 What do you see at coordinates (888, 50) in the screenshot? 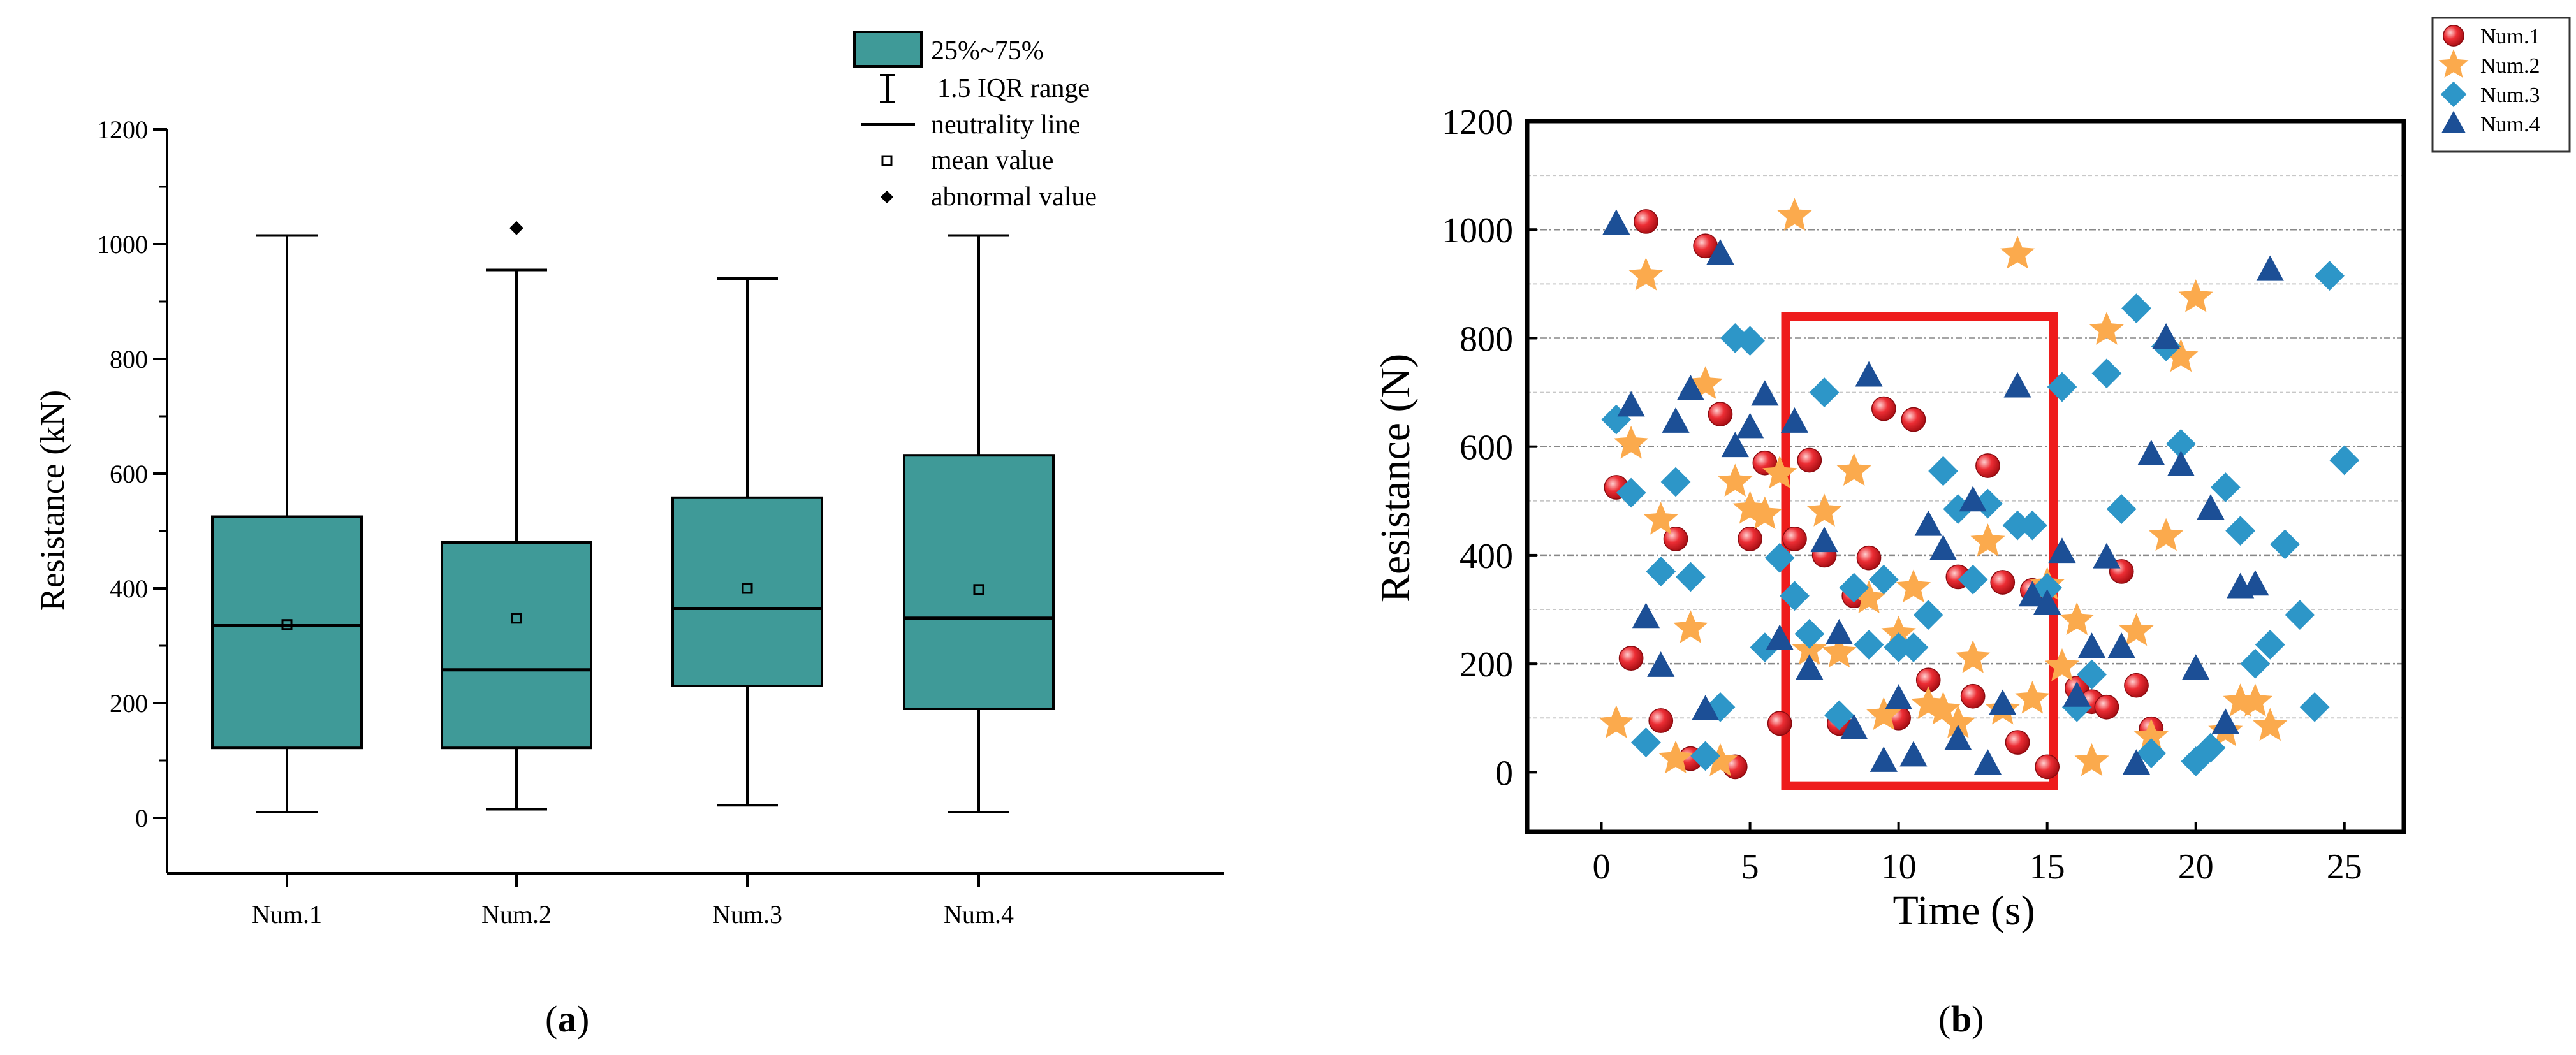
I see `legend-box-swatch` at bounding box center [888, 50].